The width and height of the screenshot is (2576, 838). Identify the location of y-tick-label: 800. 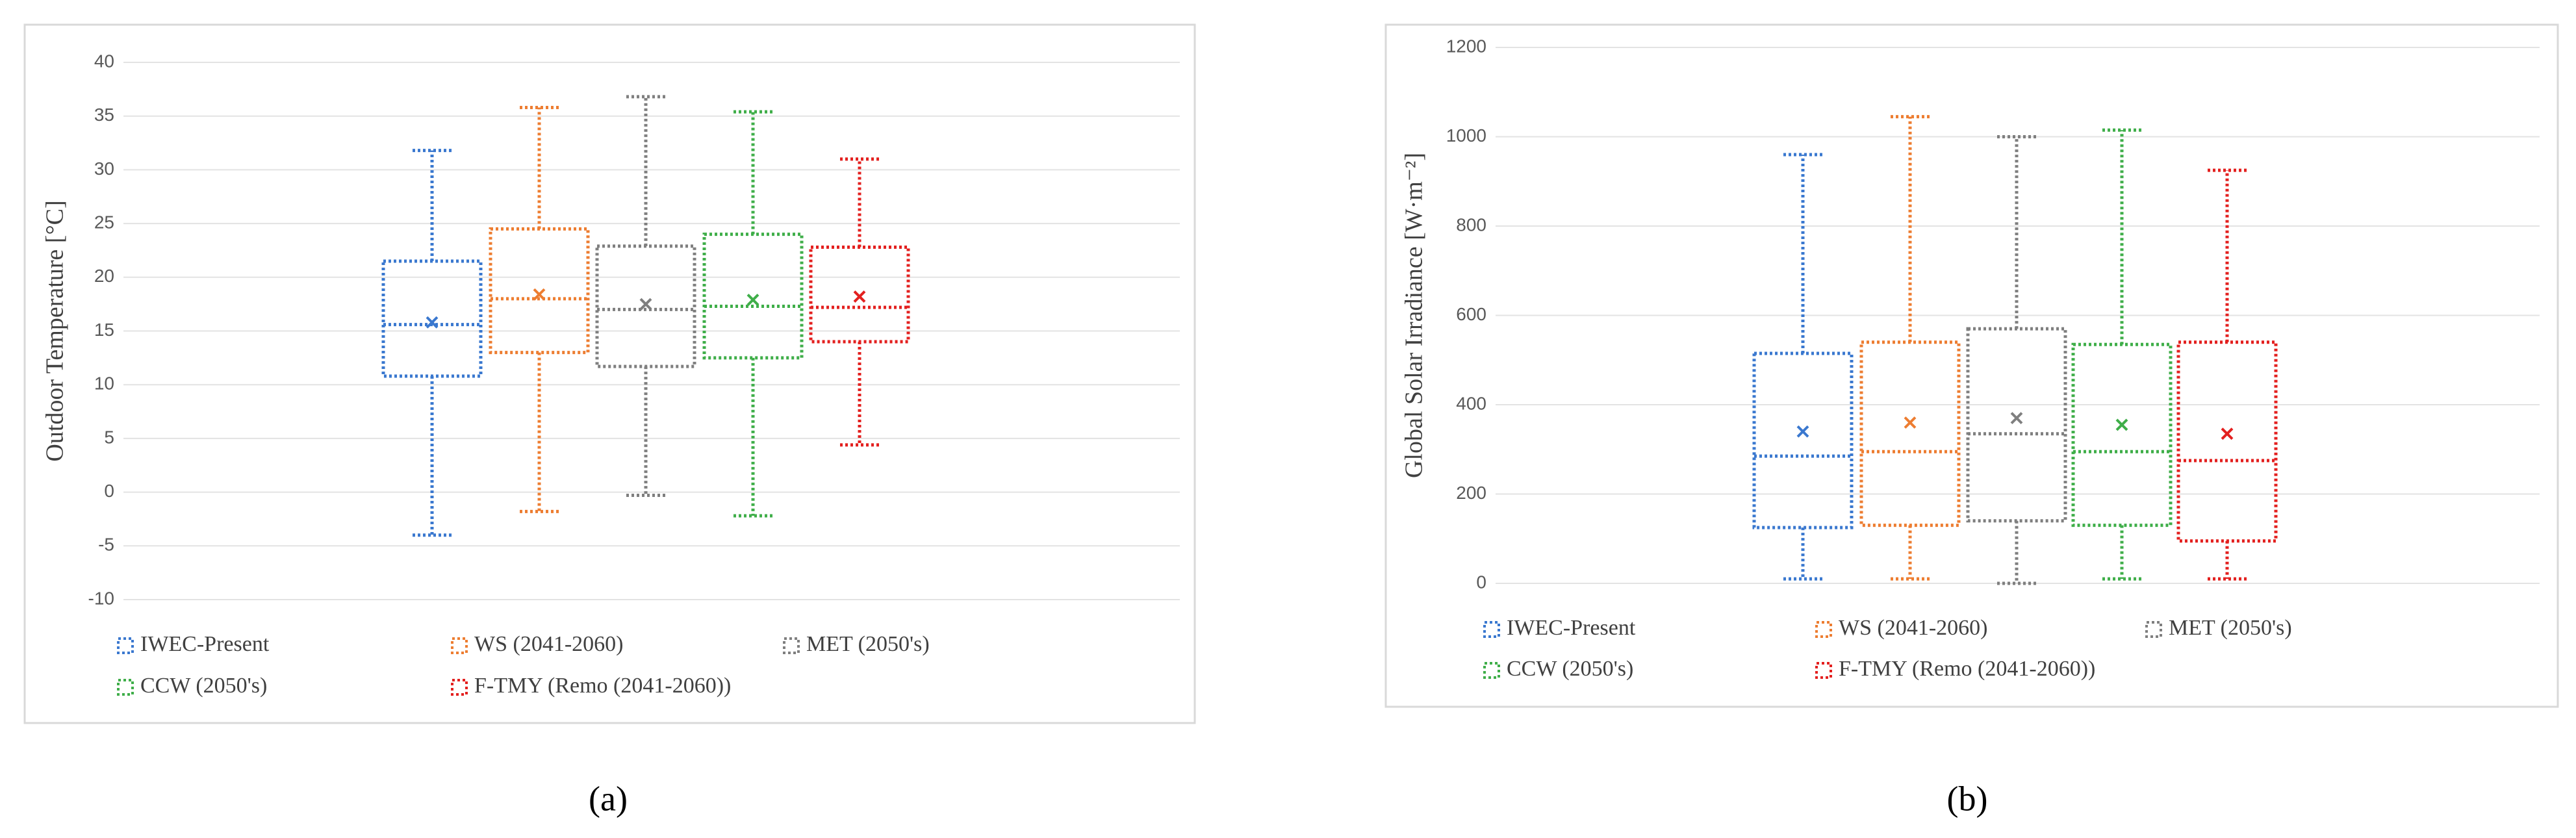
(1471, 224).